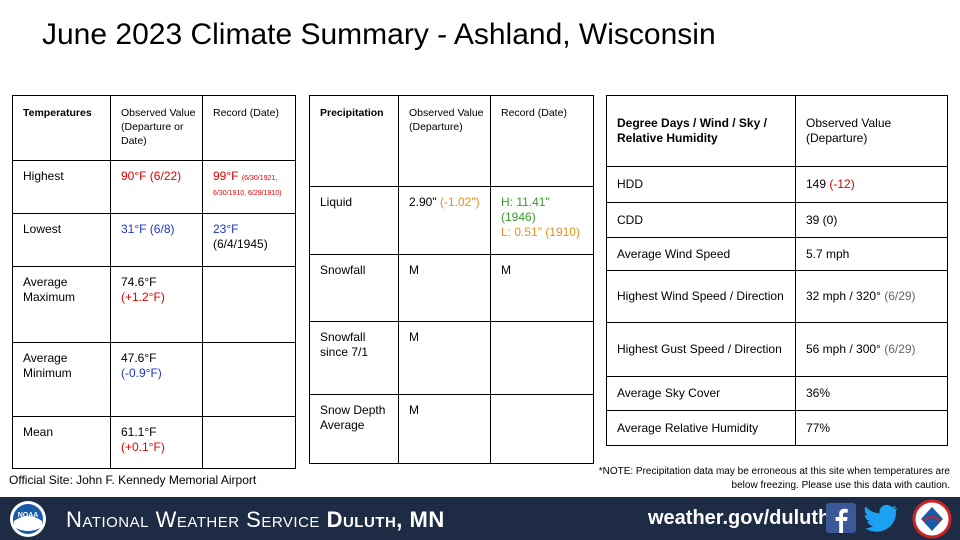 The height and width of the screenshot is (540, 960). What do you see at coordinates (61, 128) in the screenshot?
I see `table-cell: Temperatures` at bounding box center [61, 128].